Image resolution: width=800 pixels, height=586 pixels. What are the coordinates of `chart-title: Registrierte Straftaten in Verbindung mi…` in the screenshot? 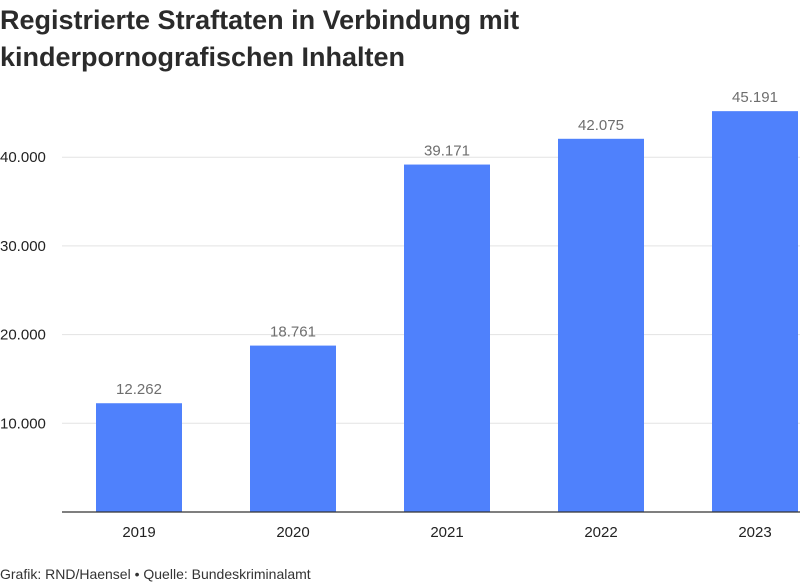 It's located at (395, 39).